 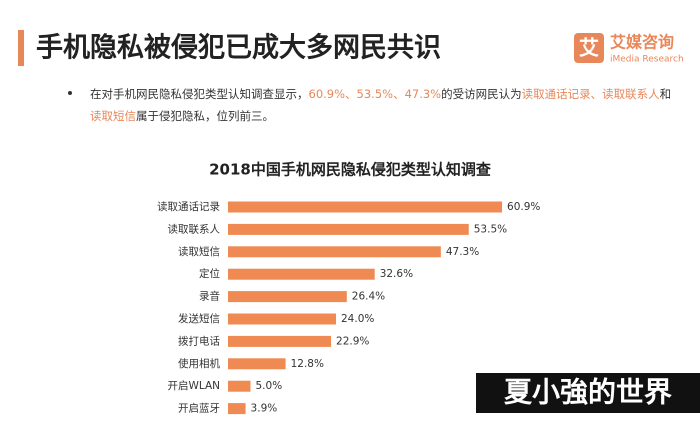 What do you see at coordinates (352, 341) in the screenshot?
I see `value-label: 22.9%` at bounding box center [352, 341].